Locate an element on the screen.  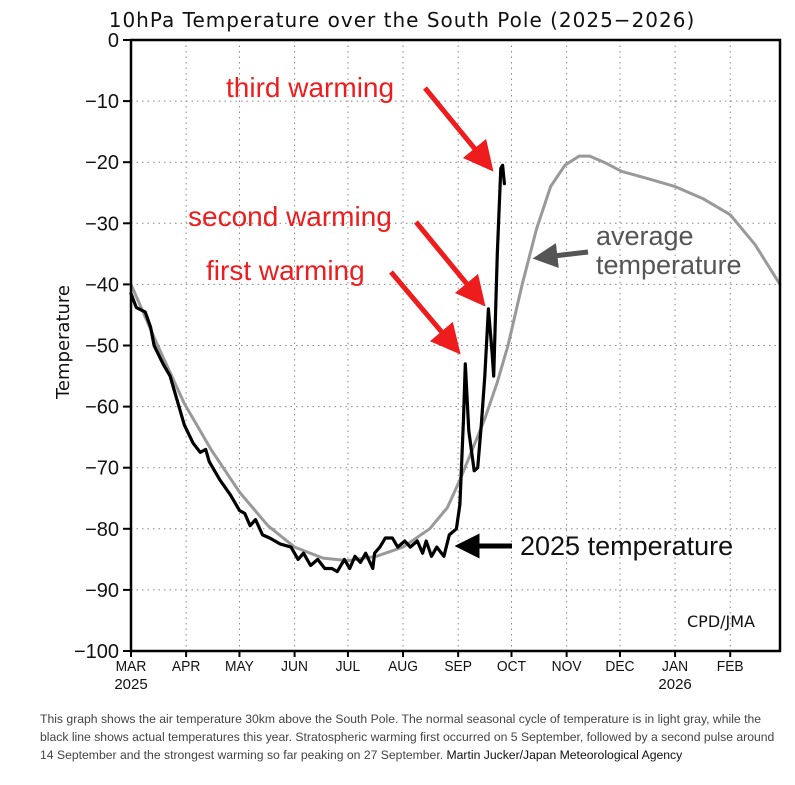
x-tick-label: JUN is located at coordinates (294, 667).